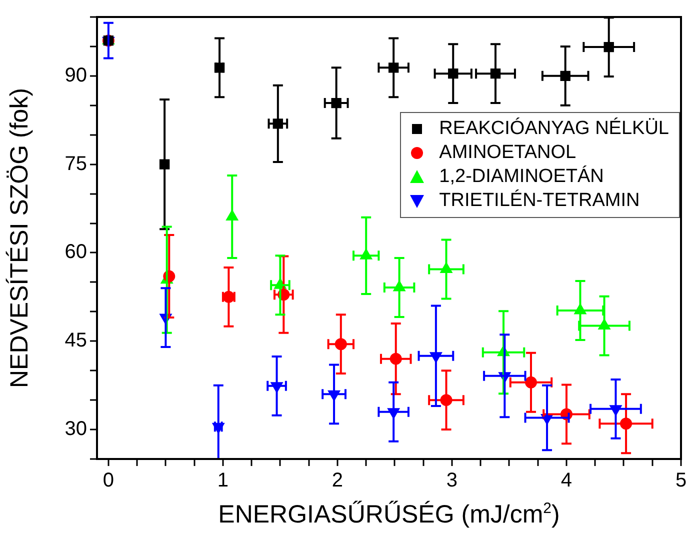 The image size is (690, 548). I want to click on legend-label: AMINOETANOL, so click(507, 153).